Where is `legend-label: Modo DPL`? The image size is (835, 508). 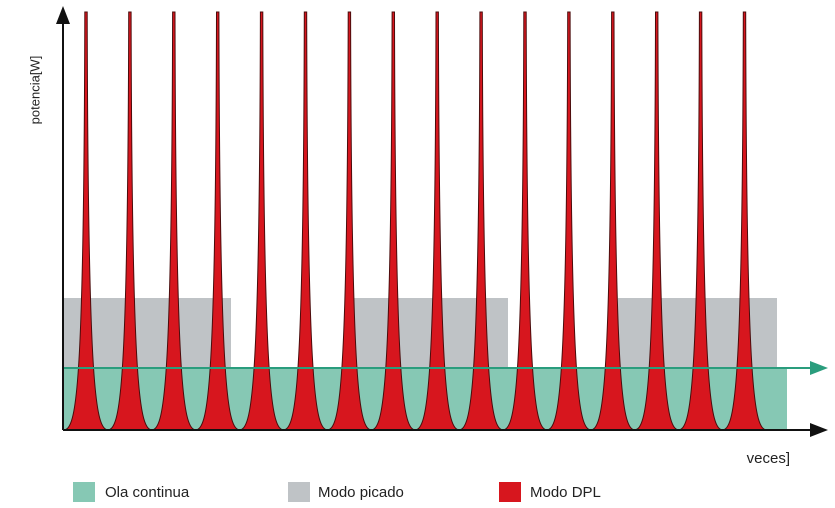 legend-label: Modo DPL is located at coordinates (565, 492).